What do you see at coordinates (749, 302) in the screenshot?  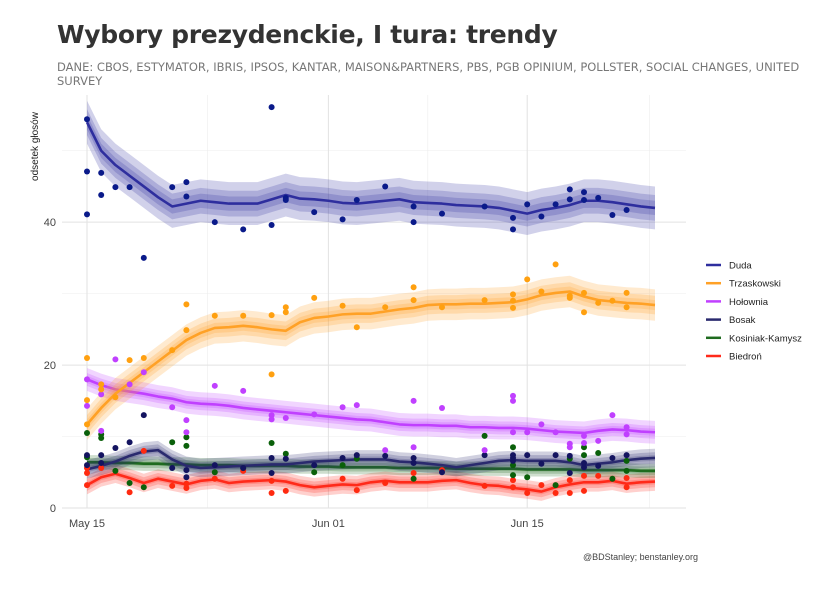 I see `legend-label: Hołownia` at bounding box center [749, 302].